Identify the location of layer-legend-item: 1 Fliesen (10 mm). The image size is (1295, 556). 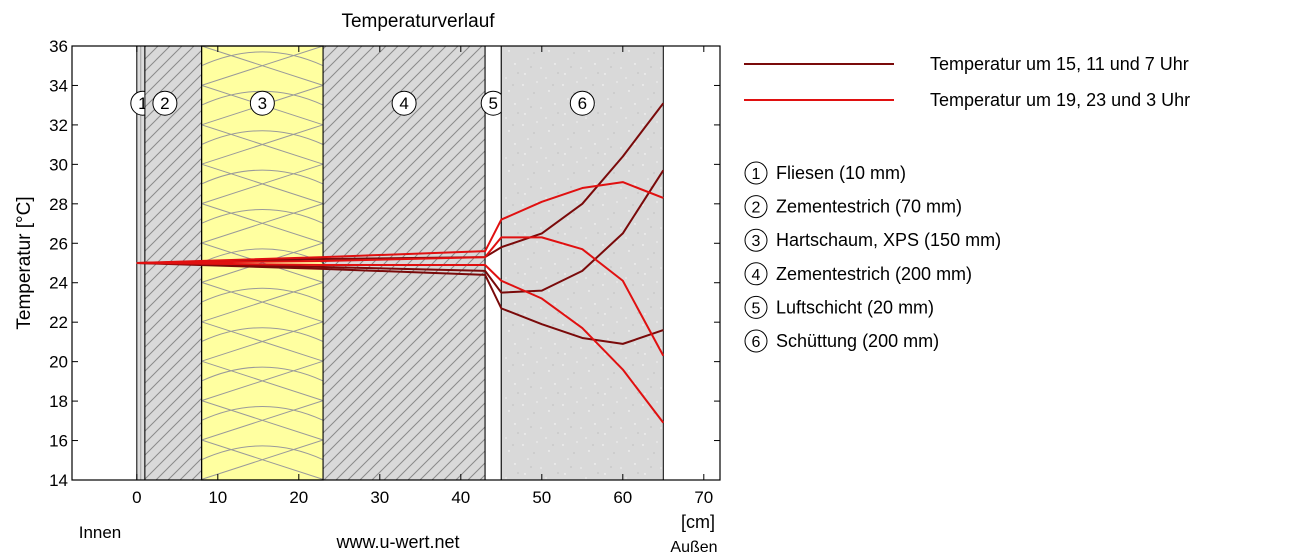
(825, 173).